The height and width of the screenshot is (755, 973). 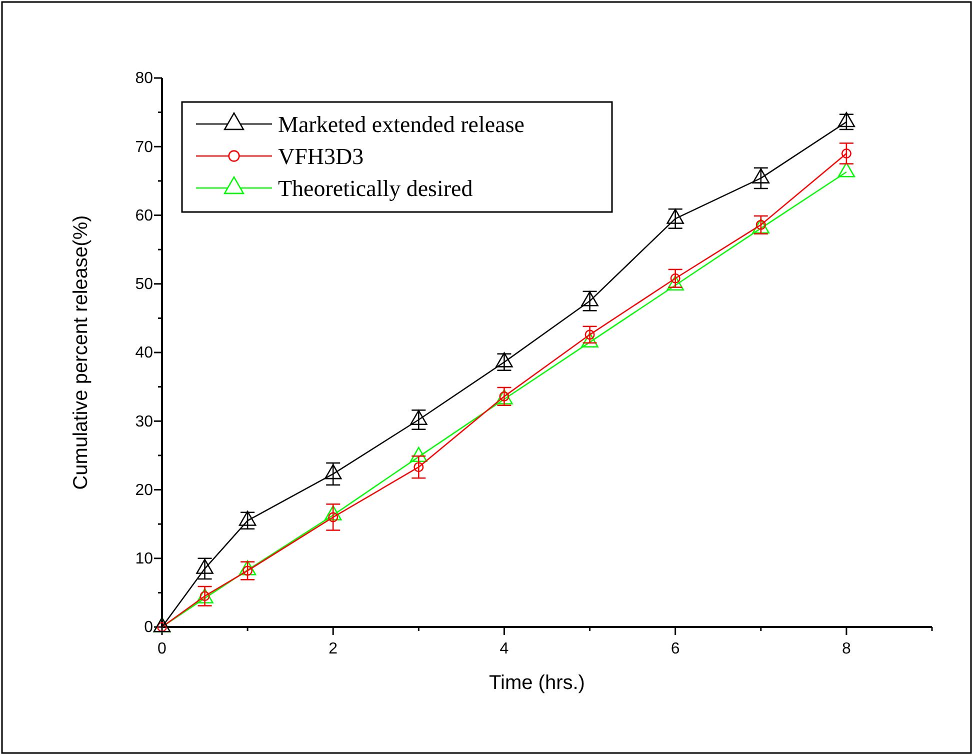 What do you see at coordinates (401, 124) in the screenshot?
I see `legend-label: Marketed extended release` at bounding box center [401, 124].